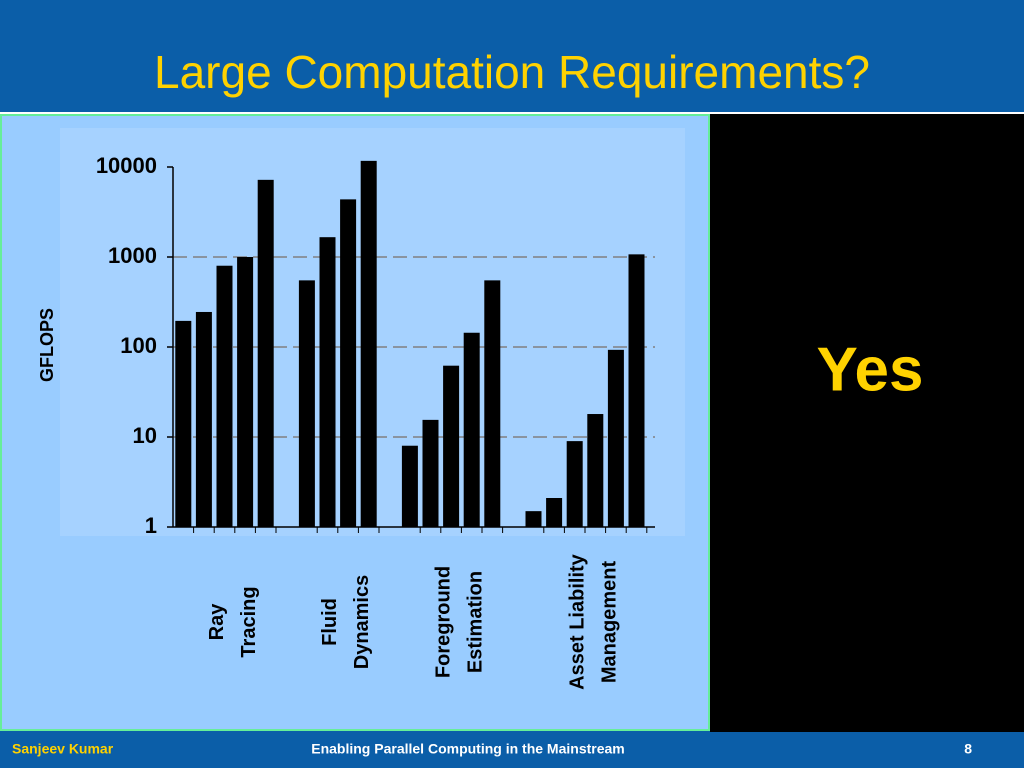  Describe the element at coordinates (138, 345) in the screenshot. I see `y-tick-label: 100` at that location.